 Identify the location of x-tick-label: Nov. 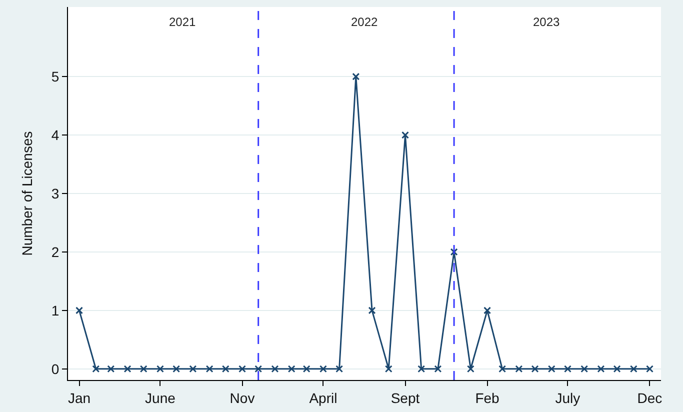
(242, 398).